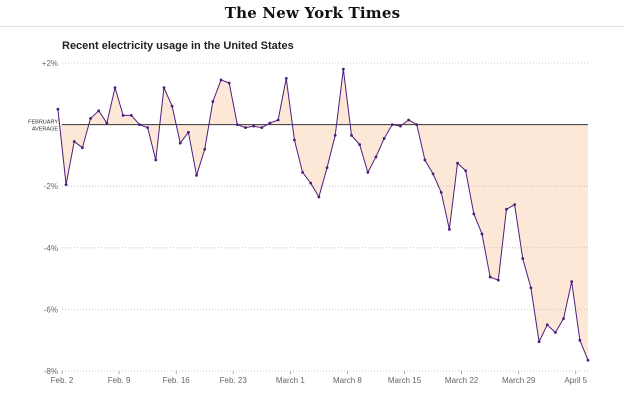 The image size is (625, 400). What do you see at coordinates (51, 248) in the screenshot?
I see `y-tick-label: -4%` at bounding box center [51, 248].